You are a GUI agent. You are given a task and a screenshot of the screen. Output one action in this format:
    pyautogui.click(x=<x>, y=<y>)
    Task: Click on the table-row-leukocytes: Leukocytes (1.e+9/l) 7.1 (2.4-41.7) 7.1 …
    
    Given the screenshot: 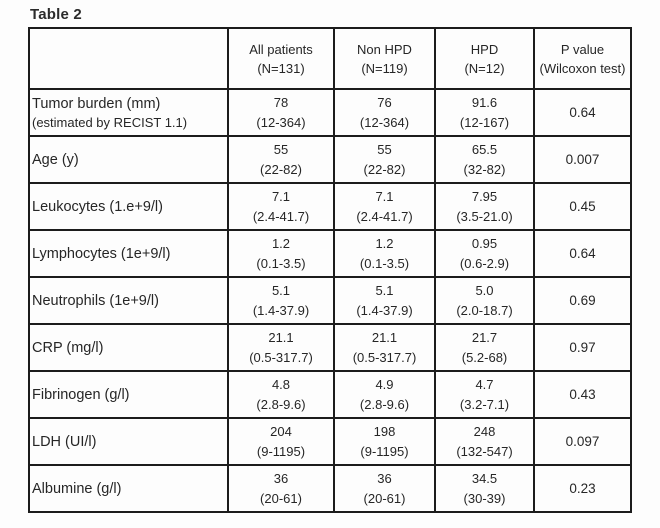 What is the action you would take?
    pyautogui.click(x=330, y=206)
    